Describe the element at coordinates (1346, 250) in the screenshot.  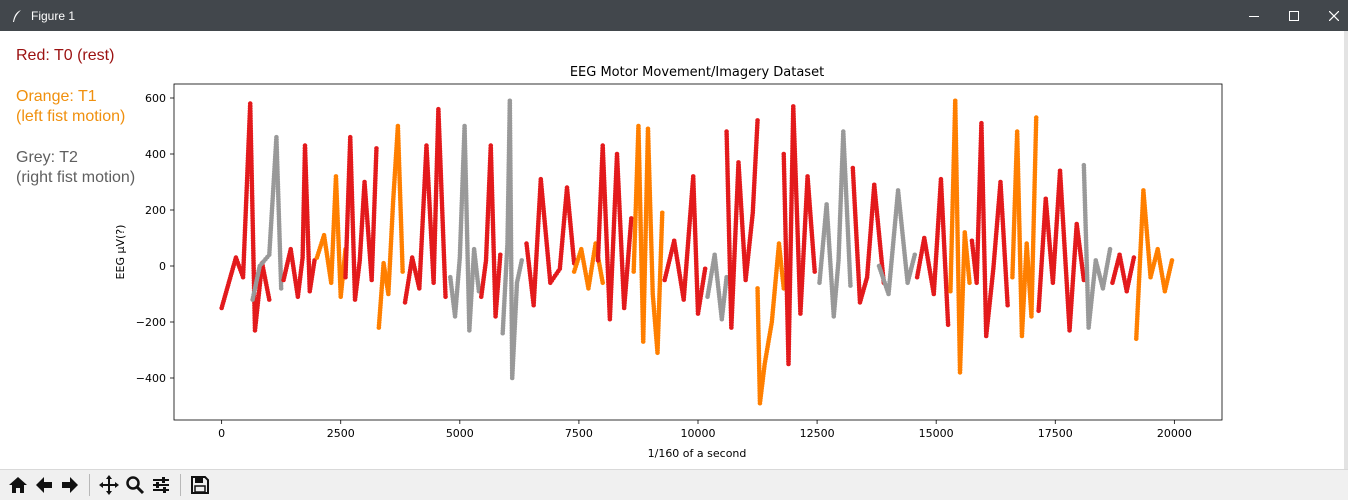
I see `scrollbar` at that location.